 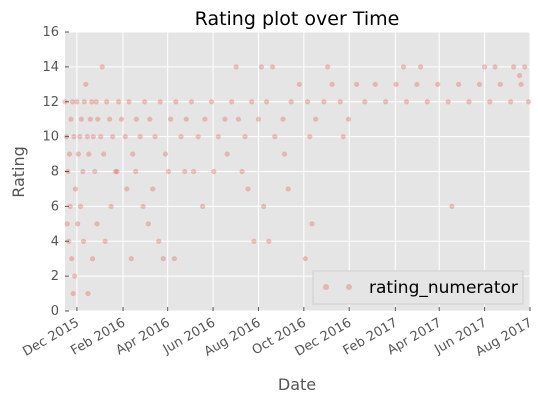 What do you see at coordinates (297, 19) in the screenshot?
I see `chart-title: Rating plot over Time` at bounding box center [297, 19].